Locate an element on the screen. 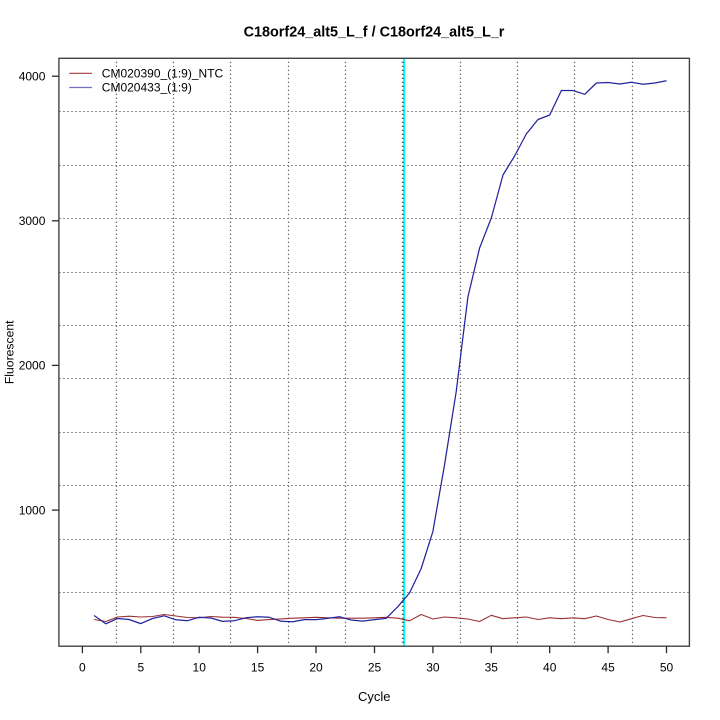 The height and width of the screenshot is (720, 720). svg-text: Fluorescent is located at coordinates (10, 352).